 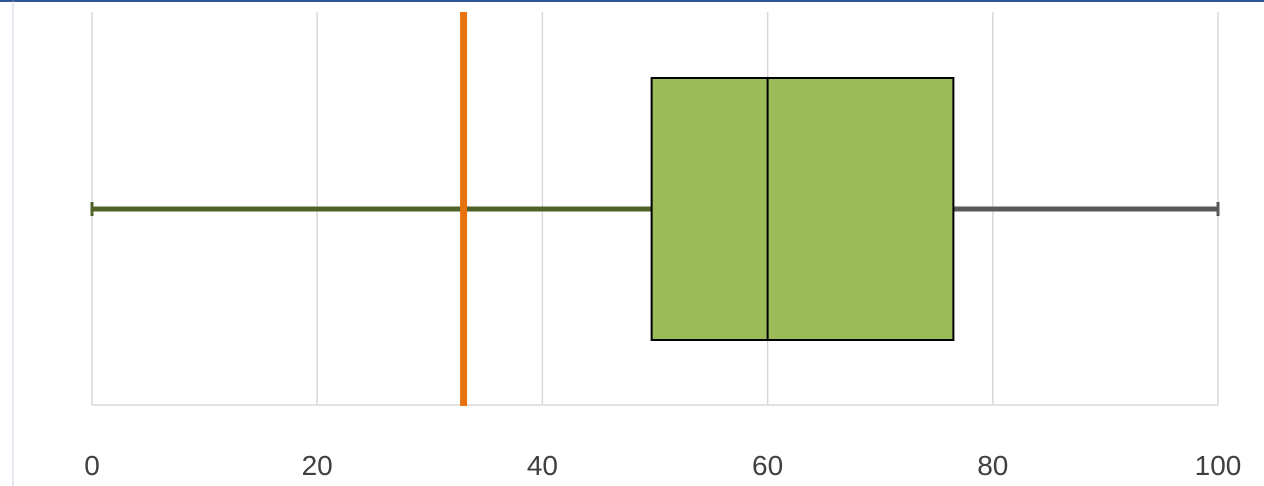 I want to click on x-tick-label: 0, so click(x=92, y=465).